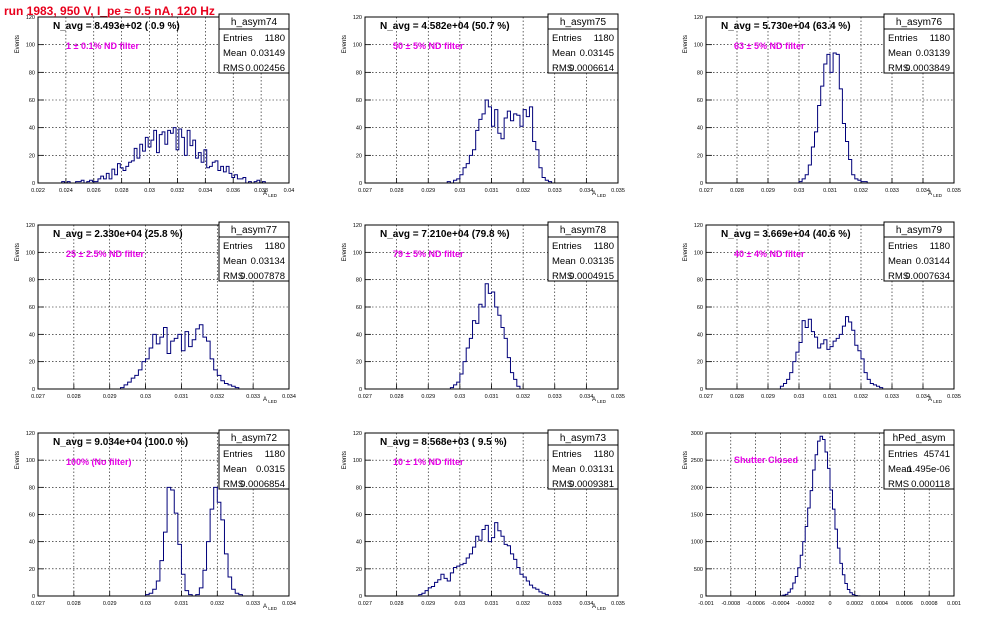  I want to click on filter-annotation: 100% (No filter), so click(99, 462).